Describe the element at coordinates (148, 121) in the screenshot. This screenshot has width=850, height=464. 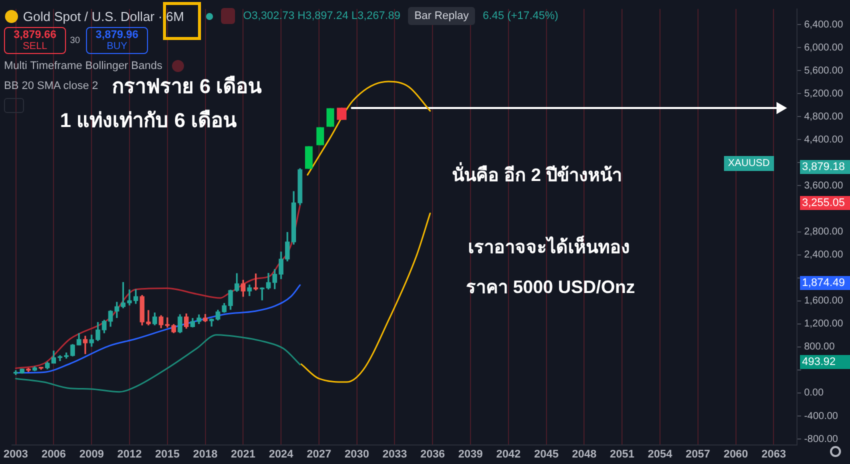
I see `annotation: 1 แท่งเท่ากับ 6 เดือน` at that location.